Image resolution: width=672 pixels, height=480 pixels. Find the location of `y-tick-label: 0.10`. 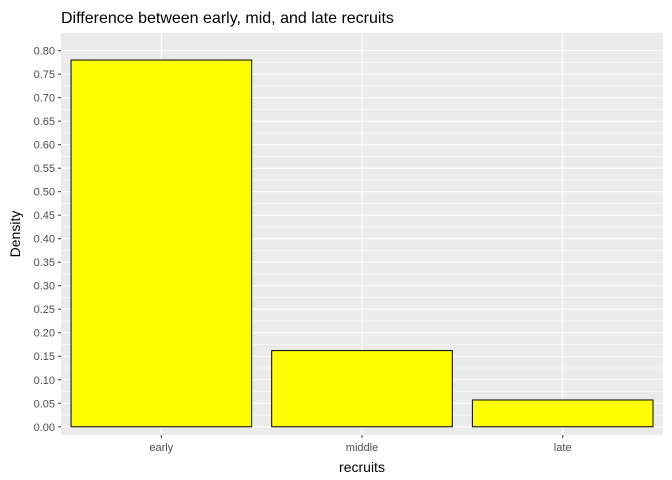

y-tick-label: 0.10 is located at coordinates (44, 381).